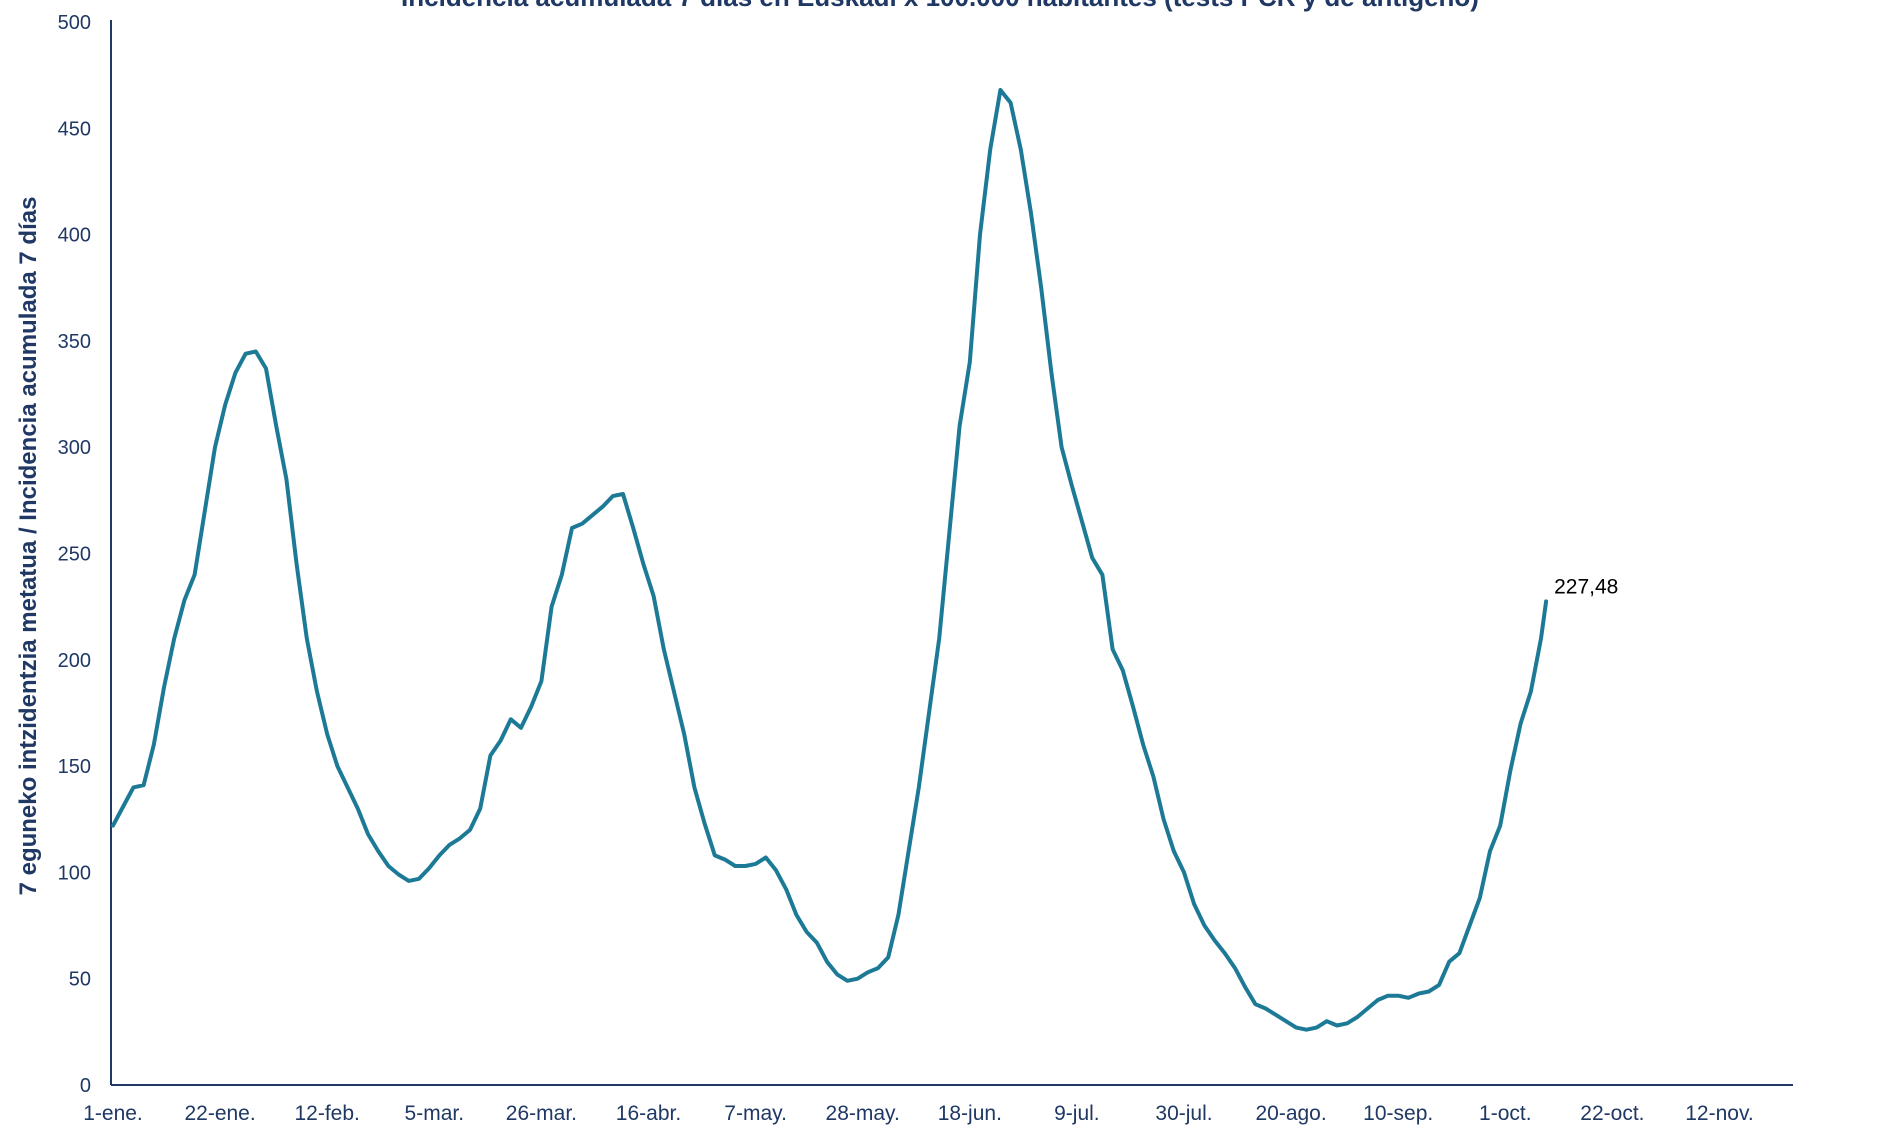 The height and width of the screenshot is (1132, 1879). Describe the element at coordinates (1719, 1113) in the screenshot. I see `x-tick-label: 12-nov.` at that location.